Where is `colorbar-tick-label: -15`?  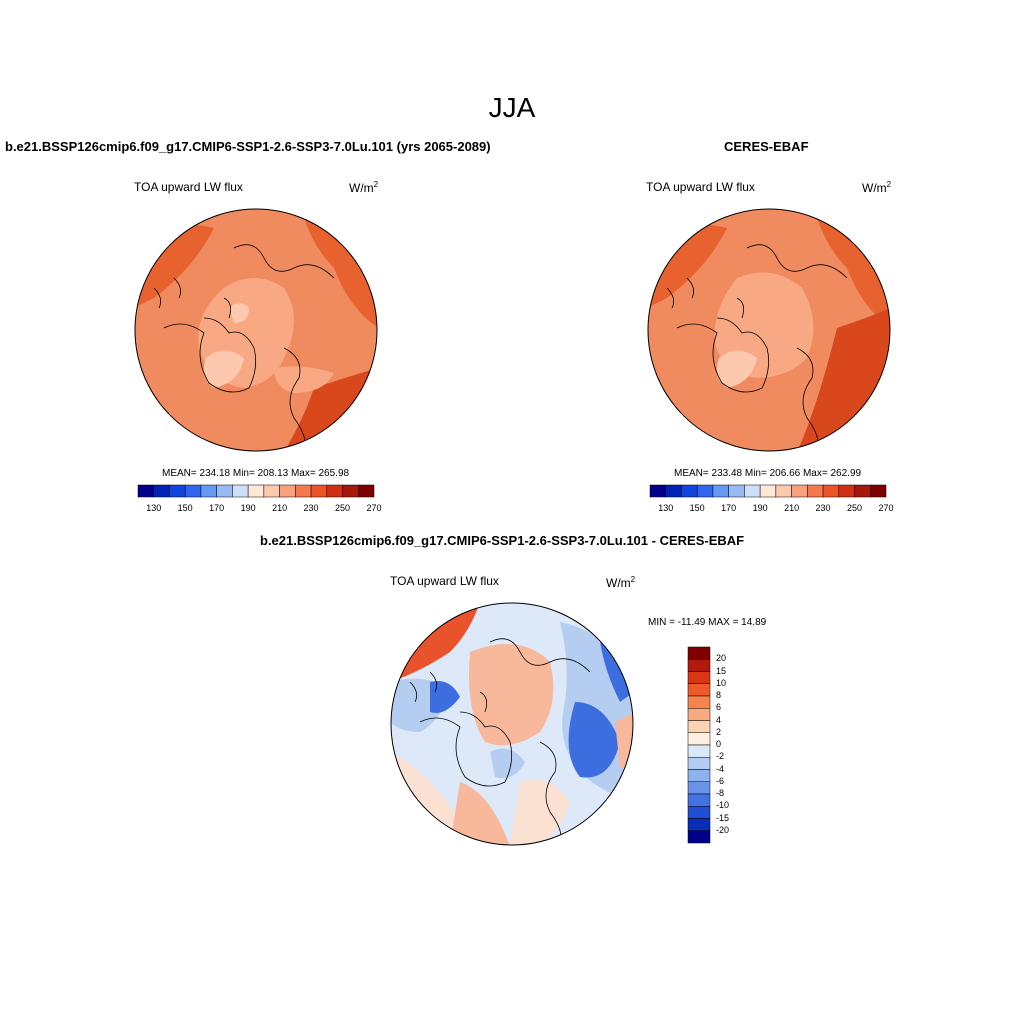 colorbar-tick-label: -15 is located at coordinates (723, 817).